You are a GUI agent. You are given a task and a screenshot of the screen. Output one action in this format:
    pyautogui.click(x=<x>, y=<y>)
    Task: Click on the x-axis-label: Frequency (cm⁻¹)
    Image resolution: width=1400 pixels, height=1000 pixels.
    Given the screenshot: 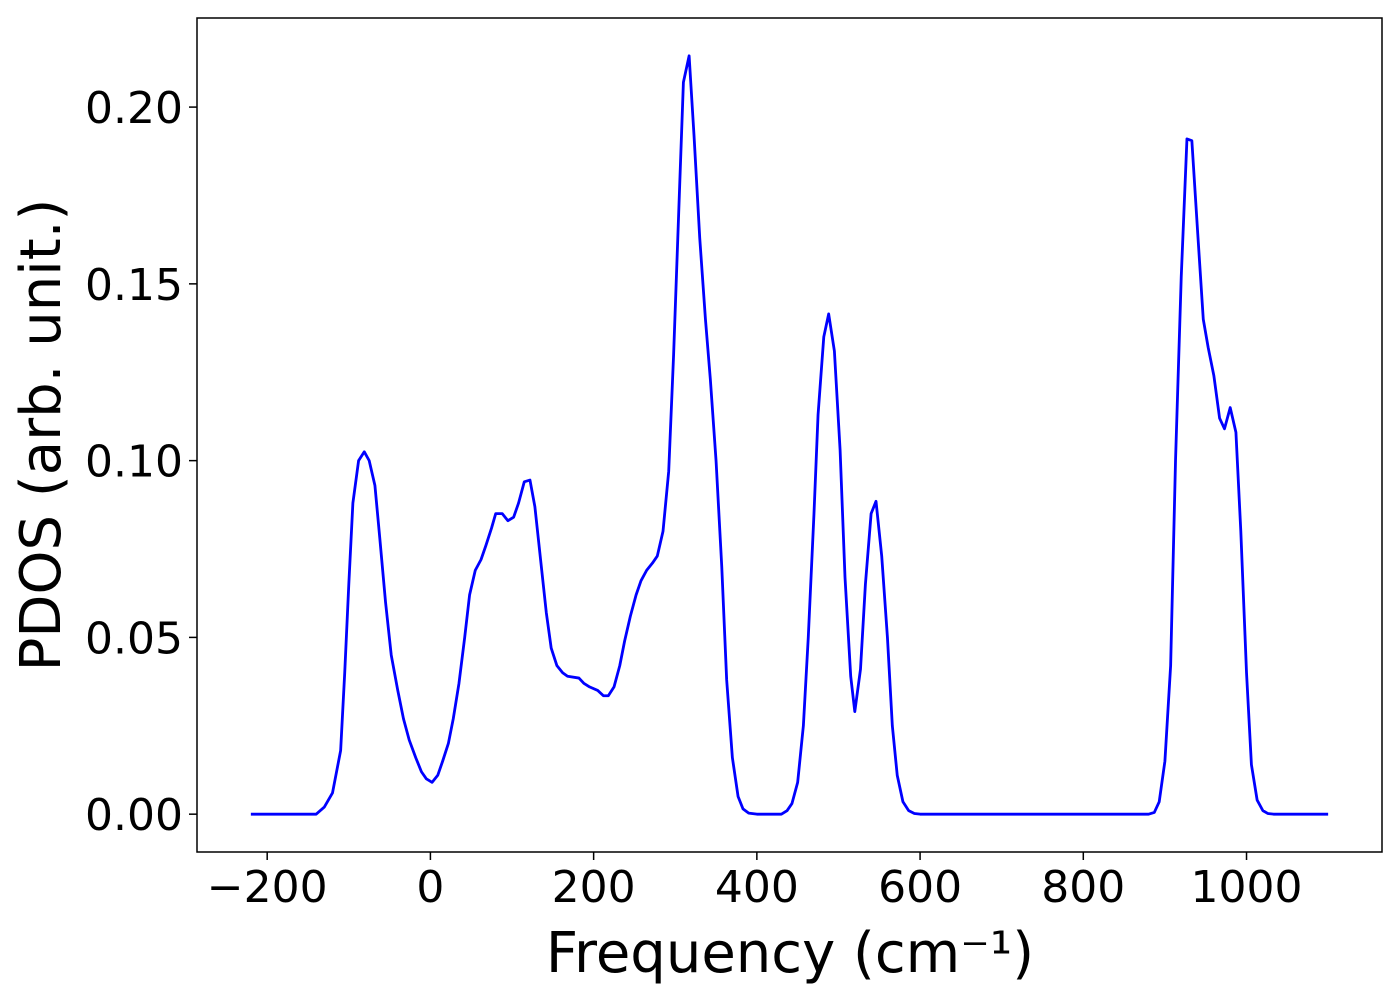 What is the action you would take?
    pyautogui.click(x=790, y=953)
    